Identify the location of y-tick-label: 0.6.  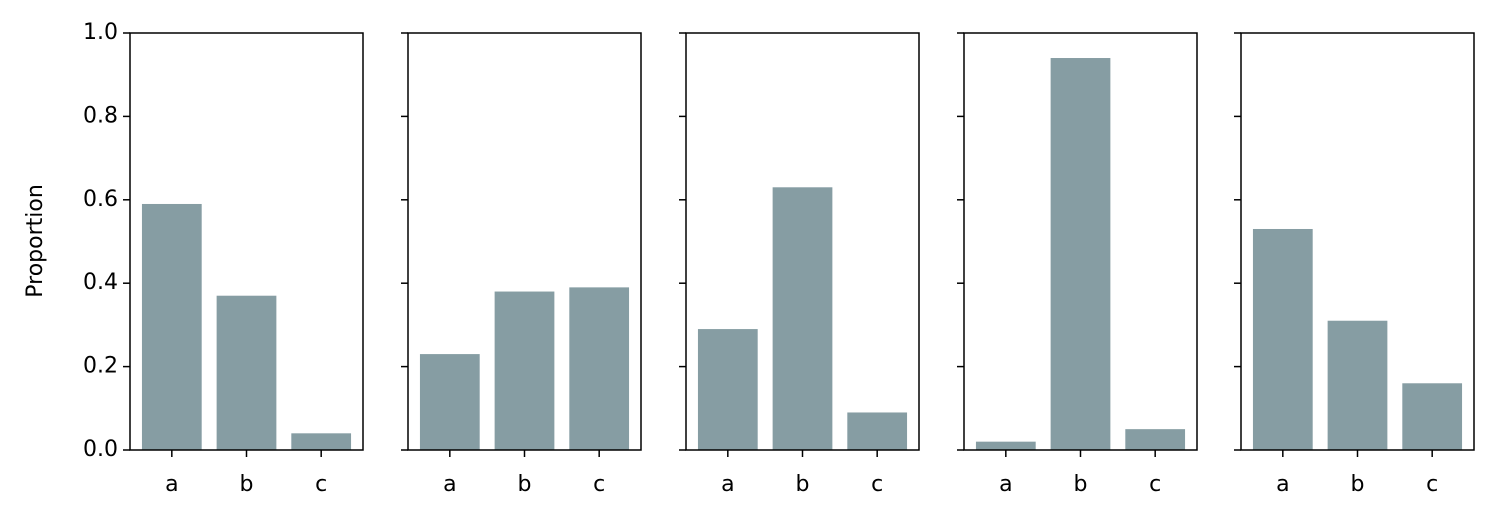
(100, 199).